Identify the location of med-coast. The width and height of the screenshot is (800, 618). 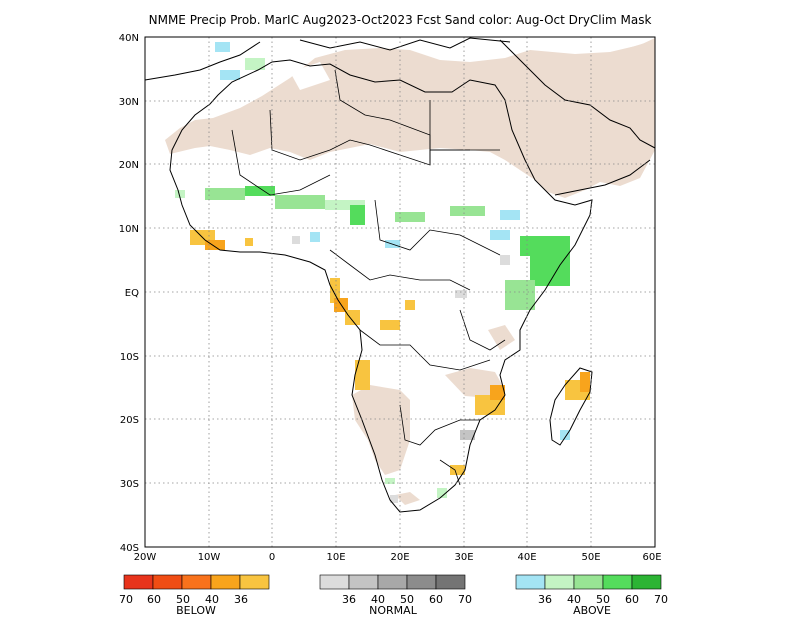
(202, 61).